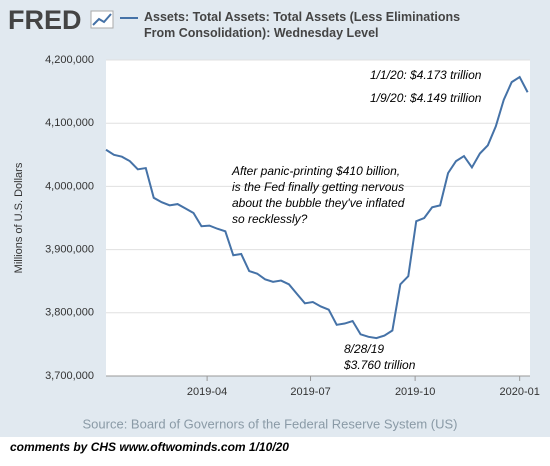 Image resolution: width=550 pixels, height=466 pixels. I want to click on logo-icon, so click(102, 19).